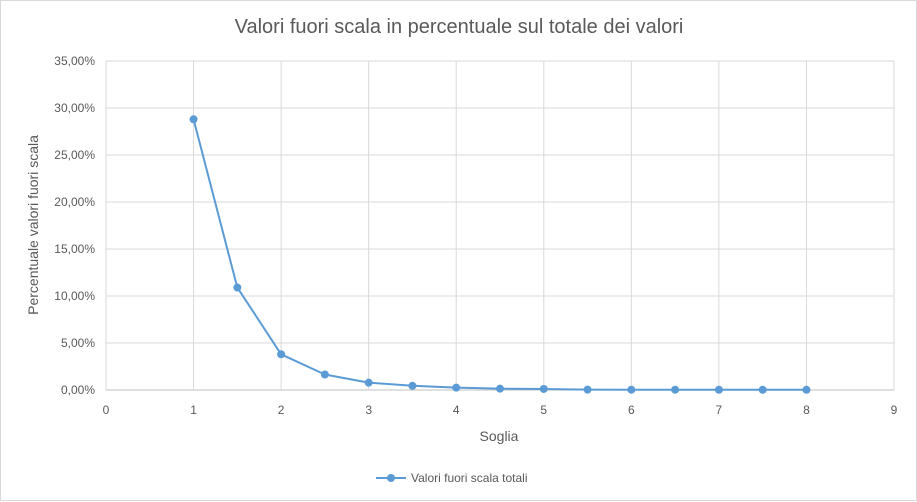 The image size is (917, 502). What do you see at coordinates (33, 225) in the screenshot?
I see `y-axis-label: Percentuale valori fuori scala` at bounding box center [33, 225].